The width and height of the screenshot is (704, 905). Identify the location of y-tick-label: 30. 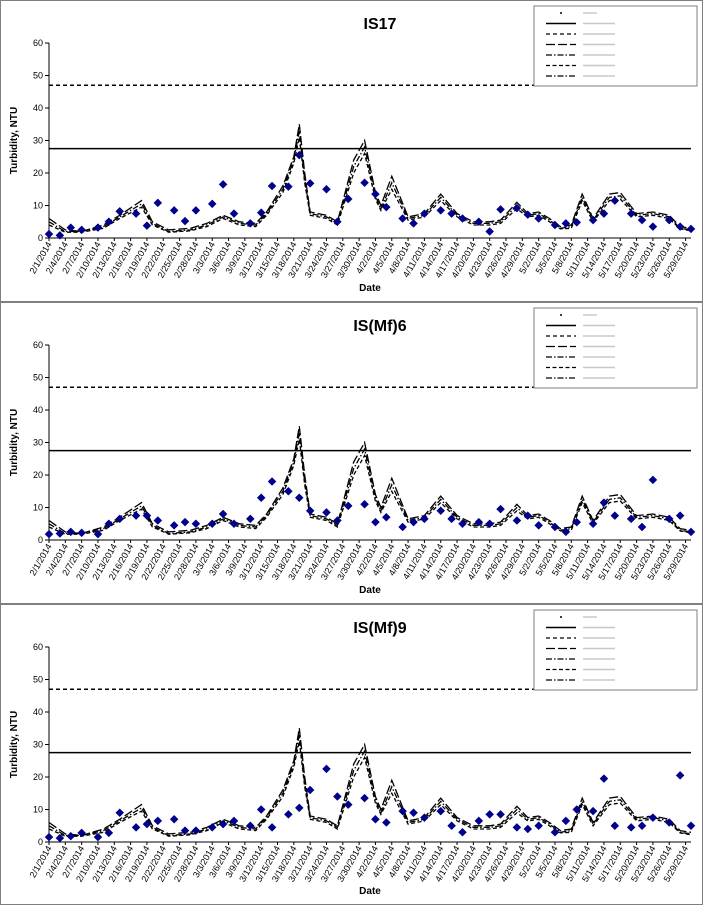
(38, 141).